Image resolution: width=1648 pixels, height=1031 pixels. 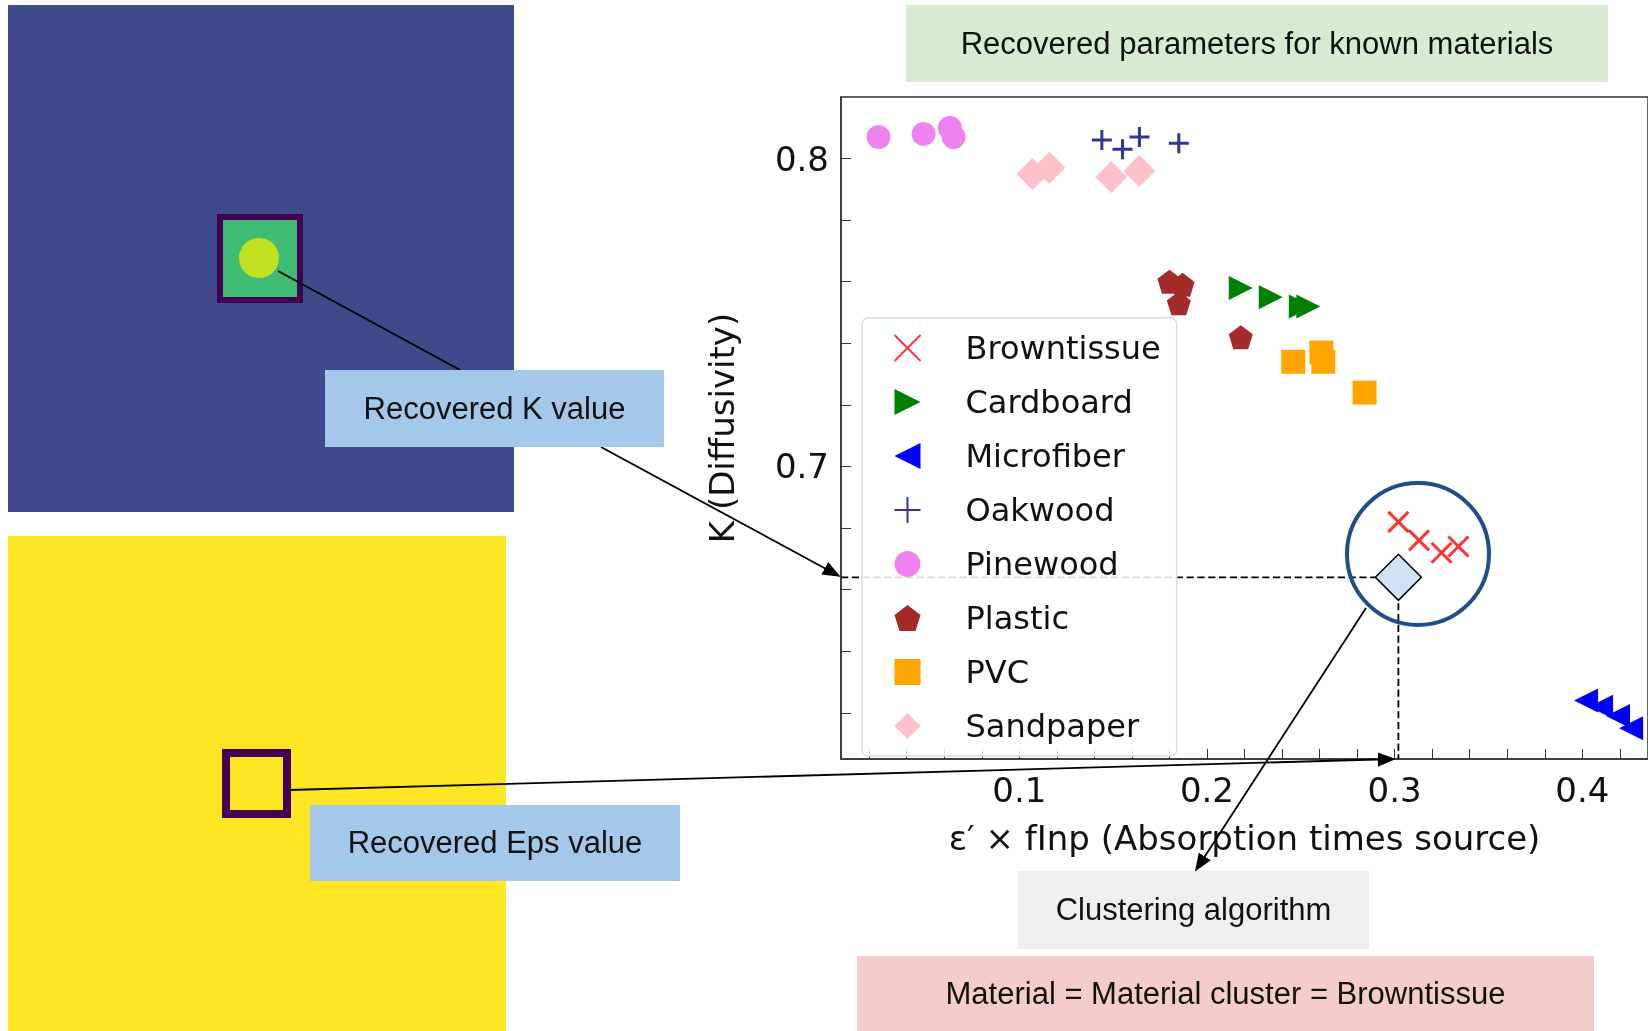 I want to click on y-tick-label: 0.8, so click(x=801, y=158).